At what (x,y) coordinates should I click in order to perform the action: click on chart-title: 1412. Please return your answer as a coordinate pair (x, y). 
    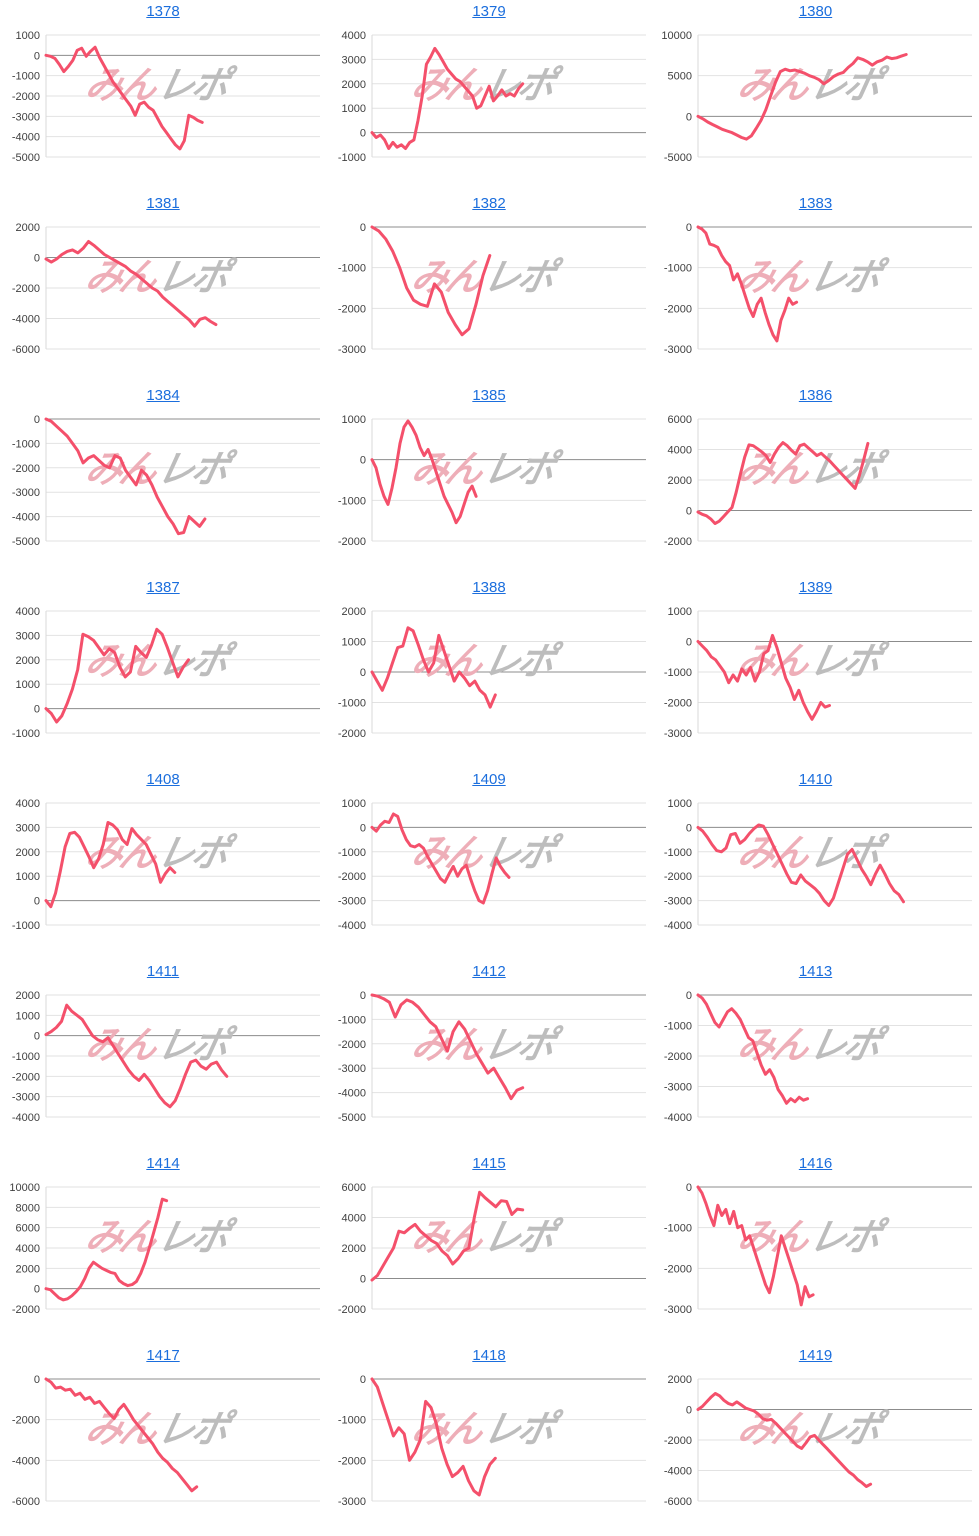
    Looking at the image, I should click on (489, 973).